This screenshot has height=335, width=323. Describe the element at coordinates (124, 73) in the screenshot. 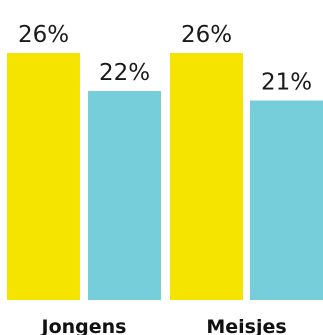

I see `data-label-jongens-series-1: 22%` at that location.